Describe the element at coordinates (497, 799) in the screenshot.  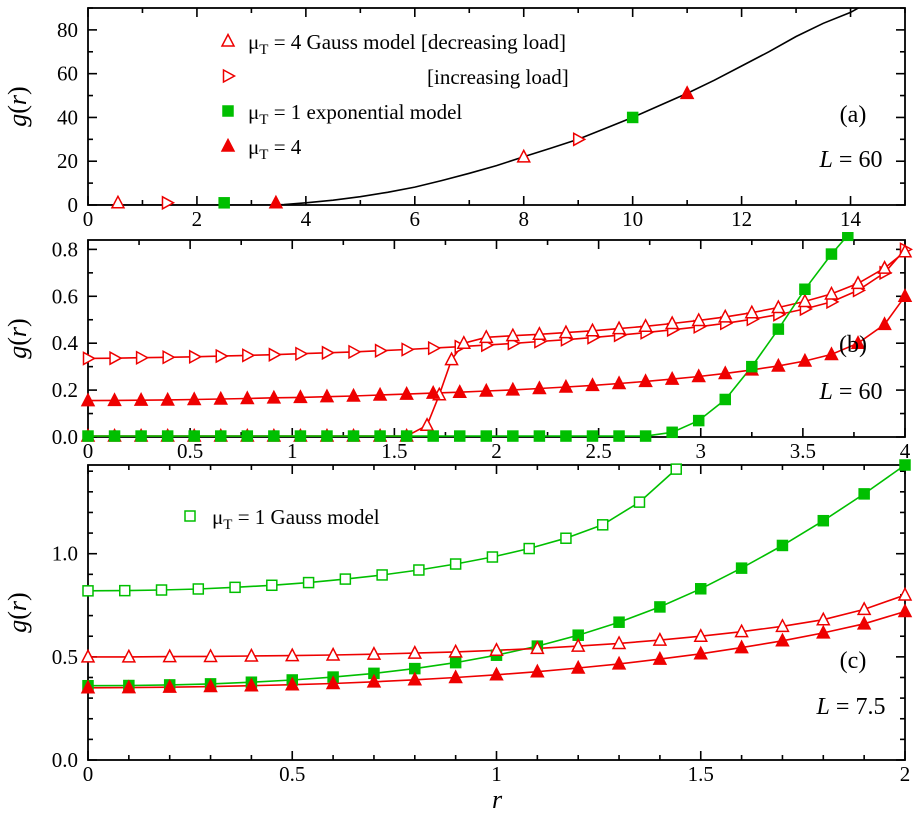
I see `x-axis-label: r` at that location.